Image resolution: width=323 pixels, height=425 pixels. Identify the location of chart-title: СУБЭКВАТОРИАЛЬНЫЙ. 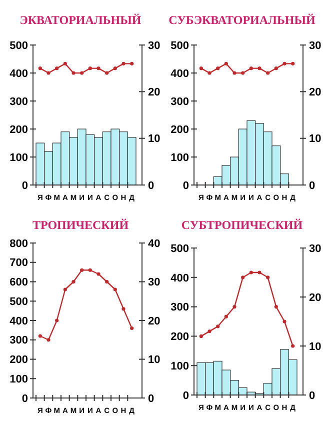
(242, 20).